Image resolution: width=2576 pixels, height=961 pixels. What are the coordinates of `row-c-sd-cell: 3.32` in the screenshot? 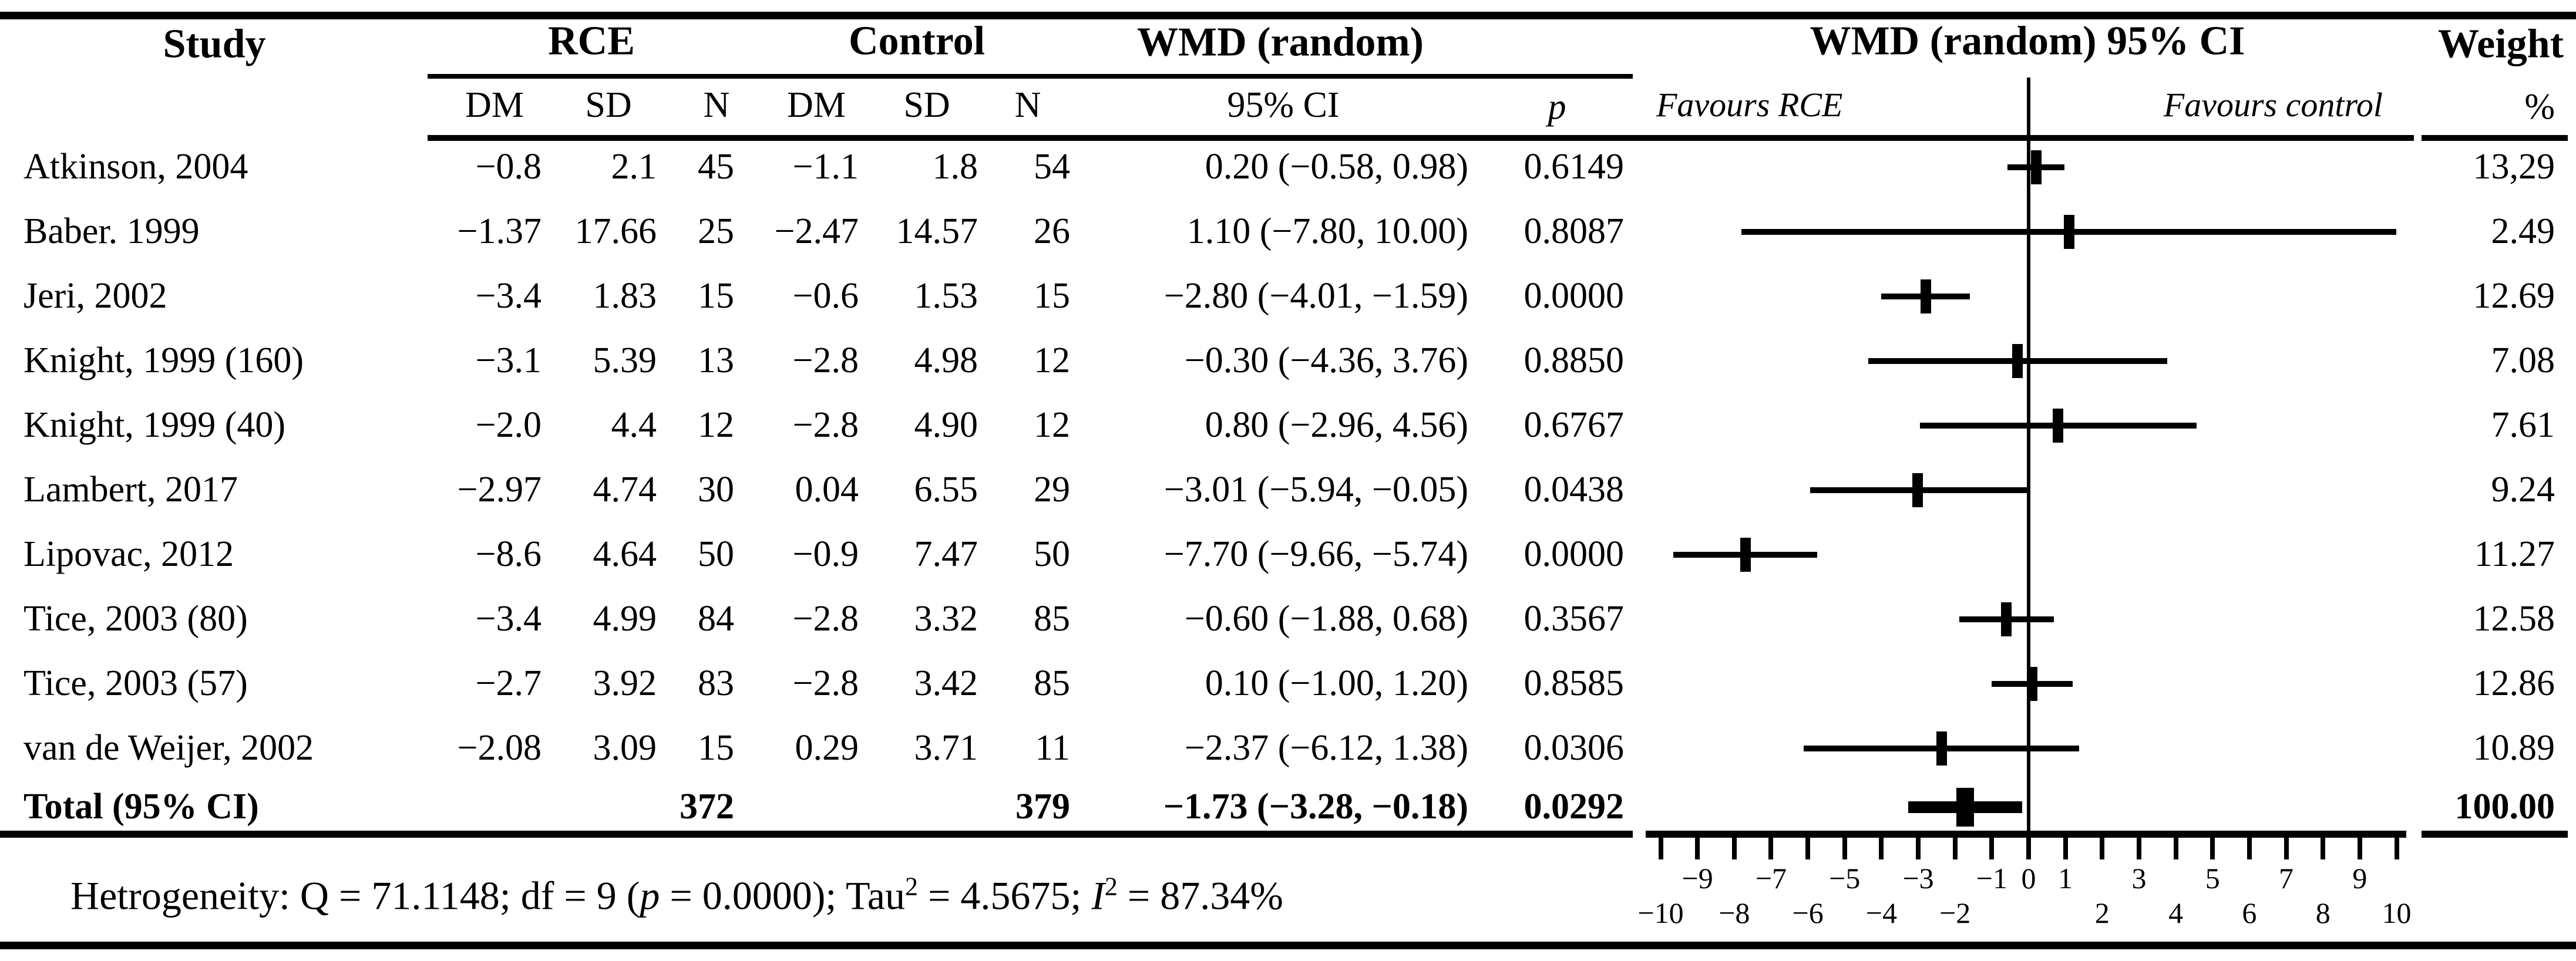 It's located at (946, 618).